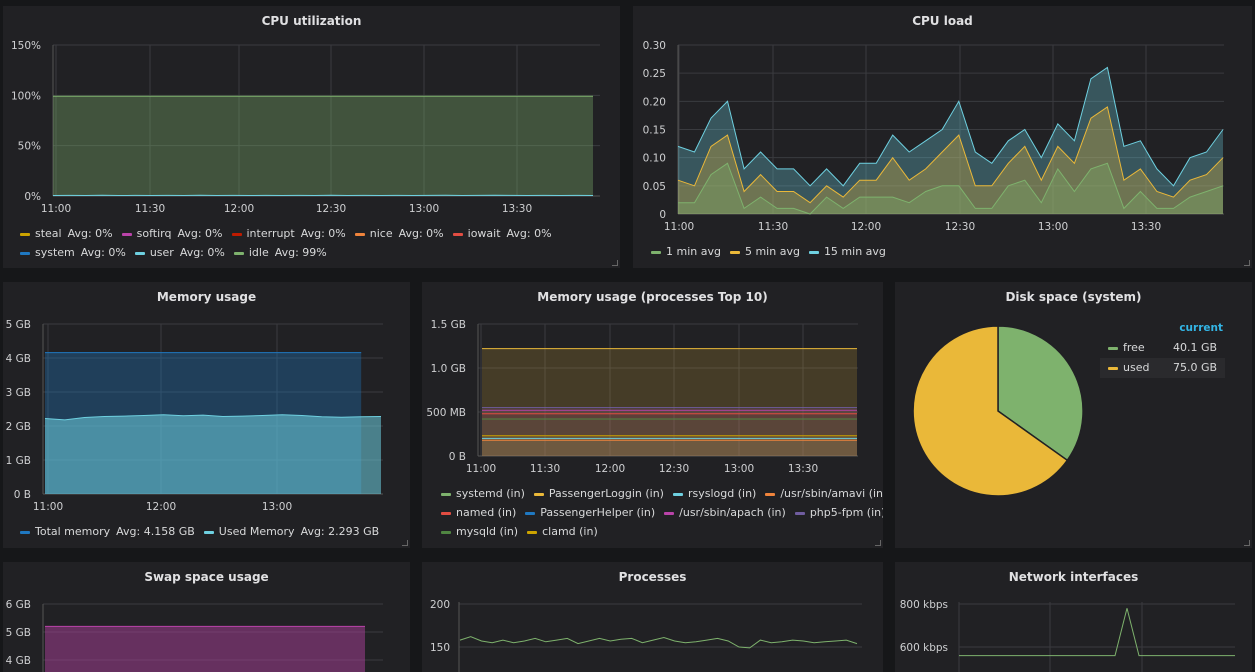  I want to click on legend-label: named (in), so click(486, 512).